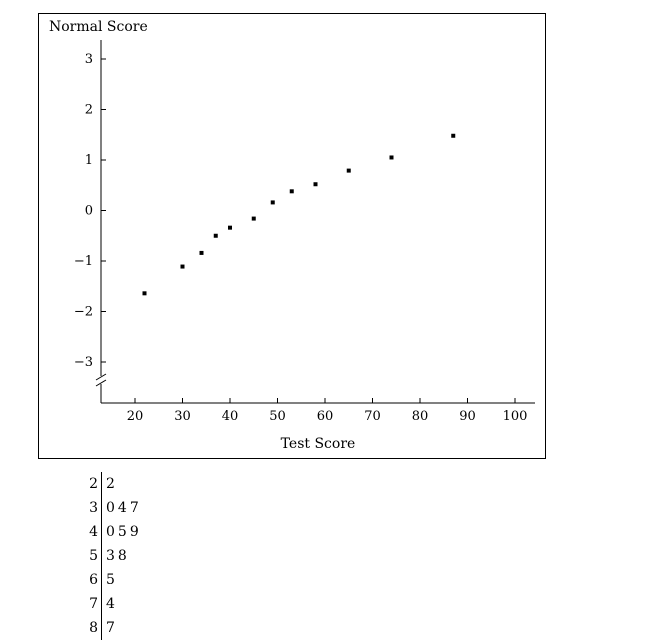 This screenshot has width=650, height=644. What do you see at coordinates (91, 484) in the screenshot?
I see `stem-value: 2` at bounding box center [91, 484].